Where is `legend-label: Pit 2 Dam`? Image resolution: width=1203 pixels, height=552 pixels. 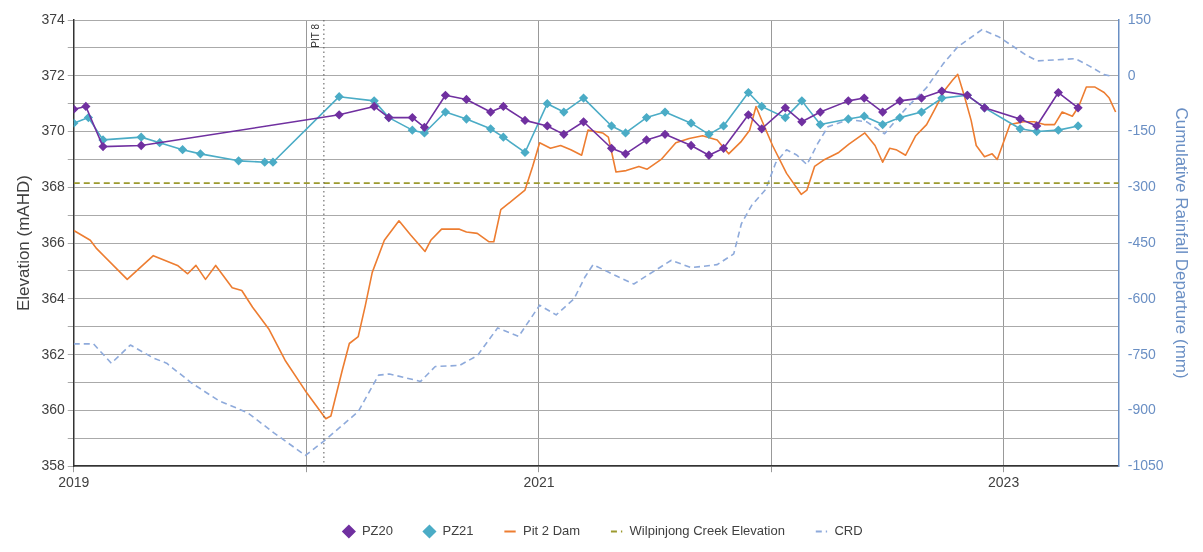 legend-label: Pit 2 Dam is located at coordinates (552, 531).